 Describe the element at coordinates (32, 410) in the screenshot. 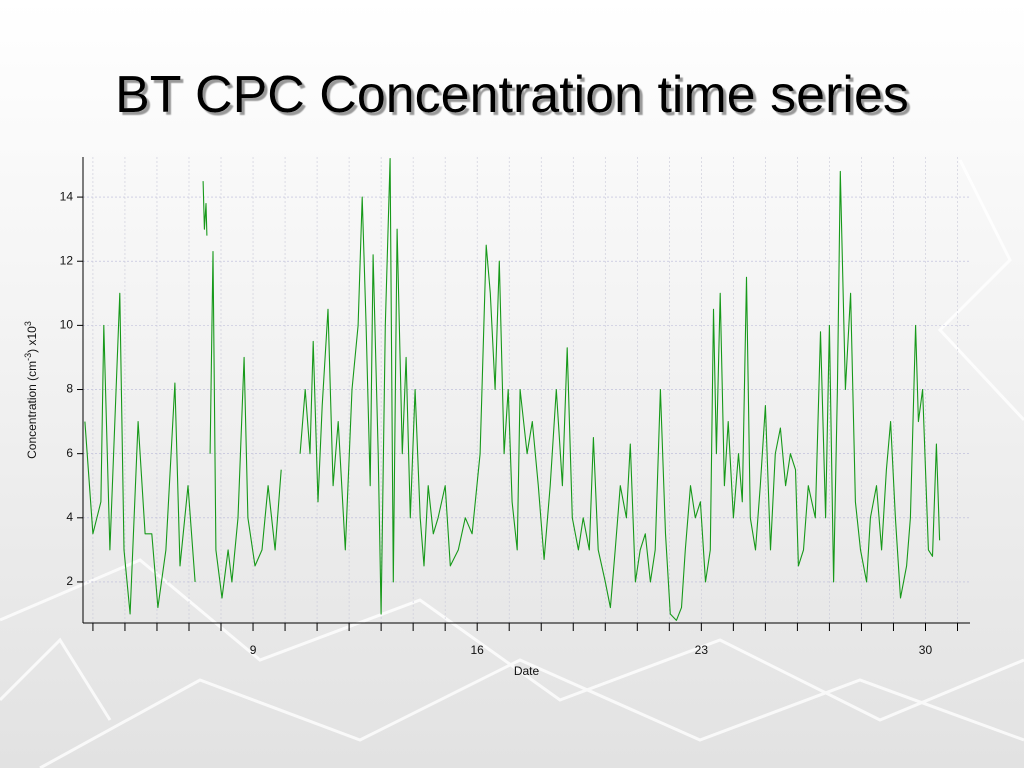

I see `y-axis-label-part: Concentration (cm` at that location.